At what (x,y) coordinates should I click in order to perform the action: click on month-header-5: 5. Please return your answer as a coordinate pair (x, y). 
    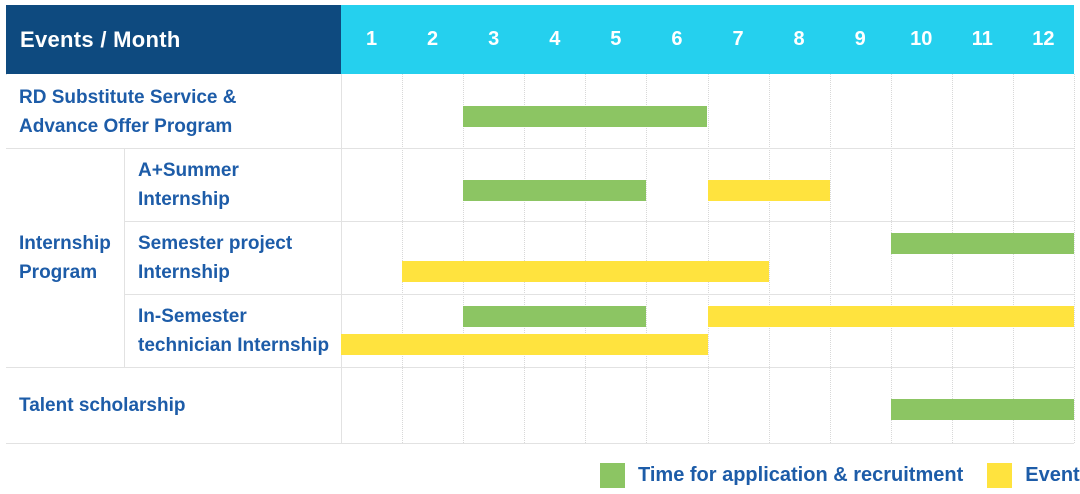
    Looking at the image, I should click on (616, 39).